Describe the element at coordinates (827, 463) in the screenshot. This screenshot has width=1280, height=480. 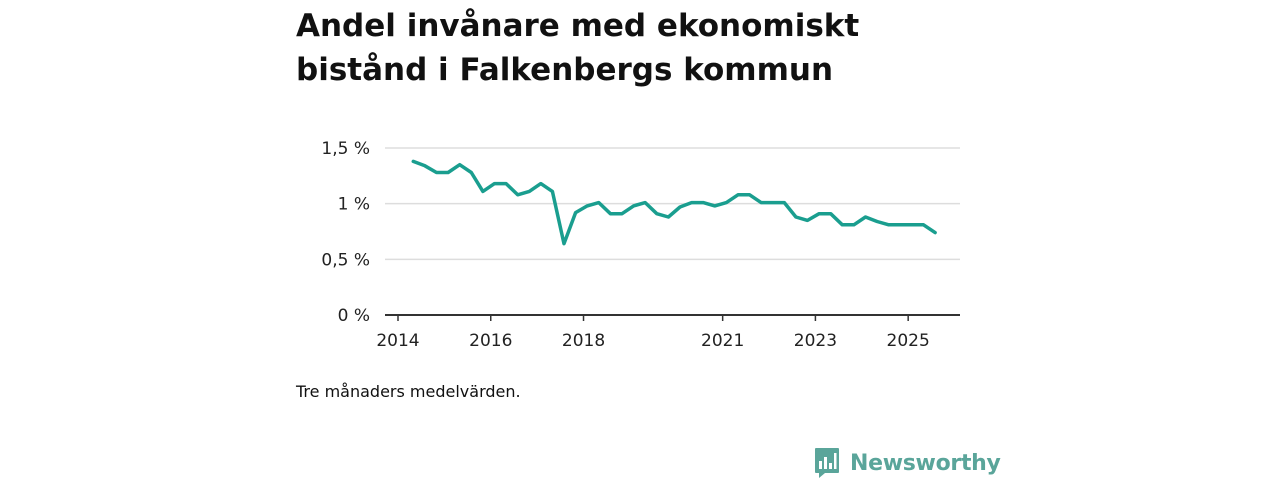
I see `newsworthy-logo-icon` at that location.